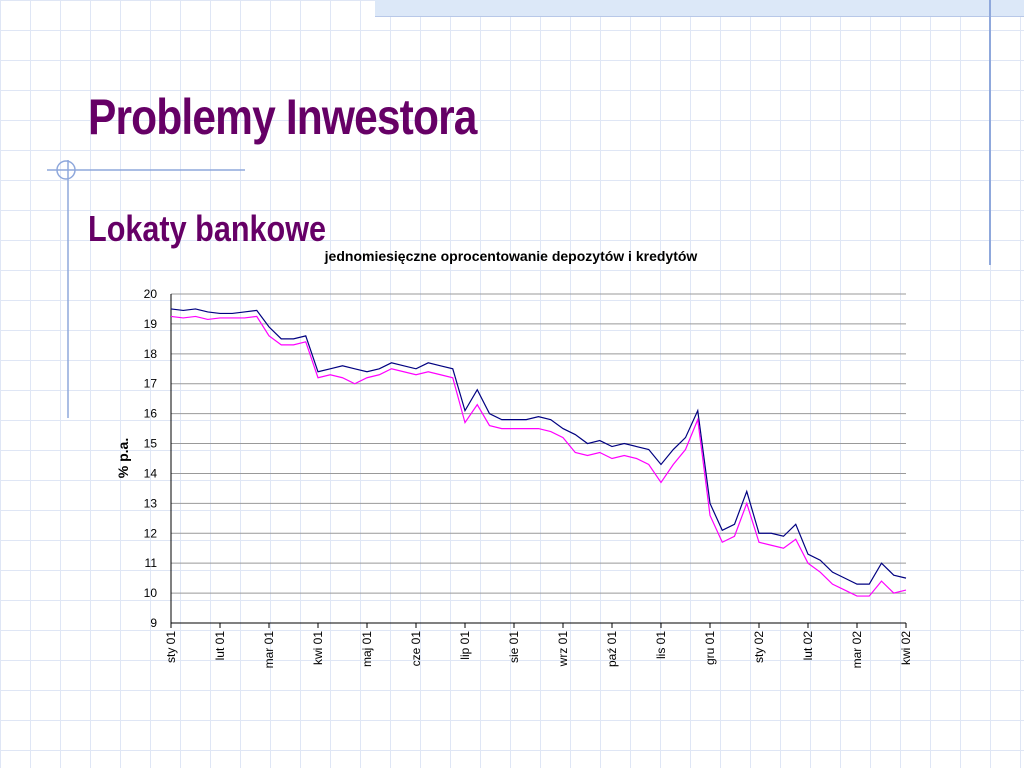 The height and width of the screenshot is (768, 1024). Describe the element at coordinates (151, 593) in the screenshot. I see `y-tick-label: 10` at that location.